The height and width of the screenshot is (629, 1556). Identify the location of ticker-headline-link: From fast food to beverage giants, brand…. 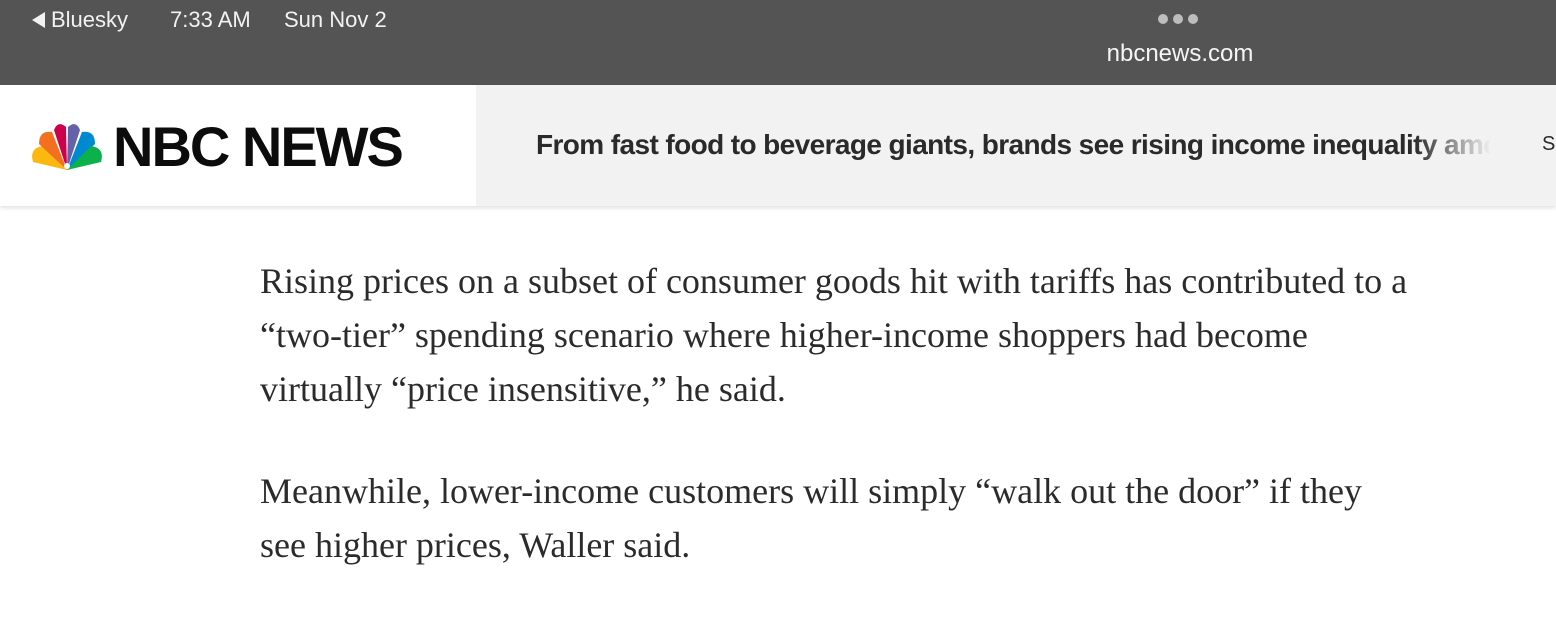
(1013, 144).